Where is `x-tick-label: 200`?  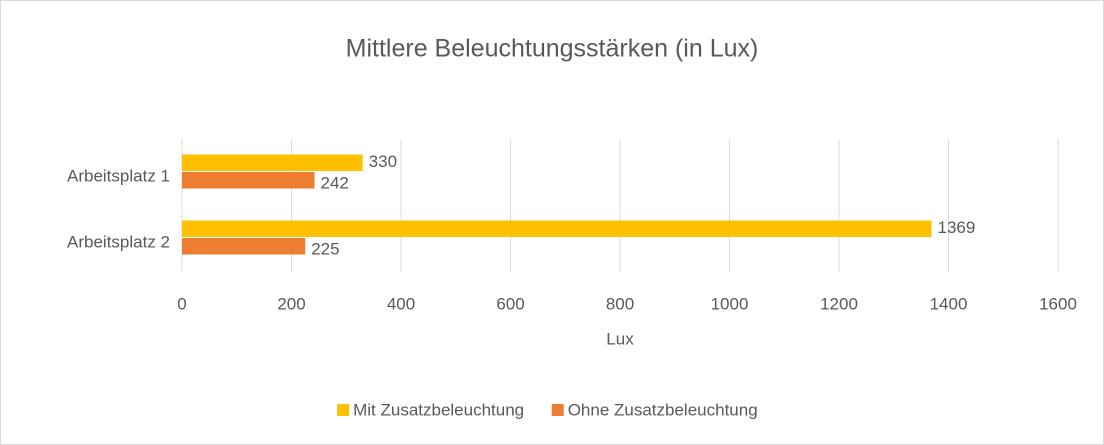
x-tick-label: 200 is located at coordinates (291, 303).